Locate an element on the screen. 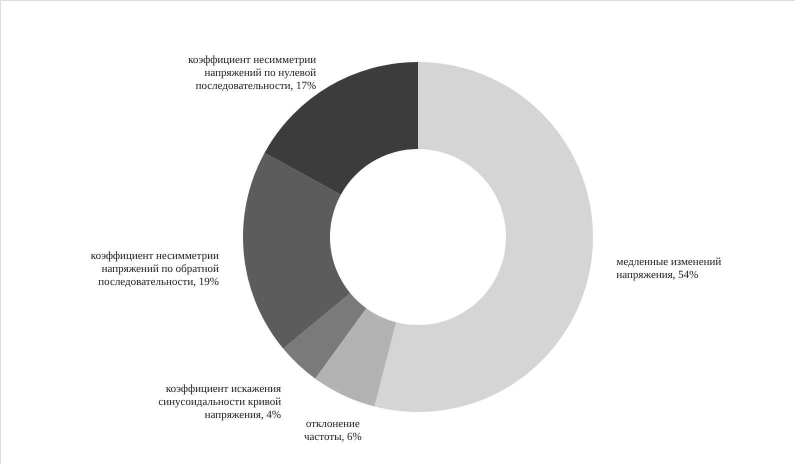 The image size is (795, 464). slice-label: коэффициент искажения синусоидальности кривой напряжения, 4% is located at coordinates (220, 401).